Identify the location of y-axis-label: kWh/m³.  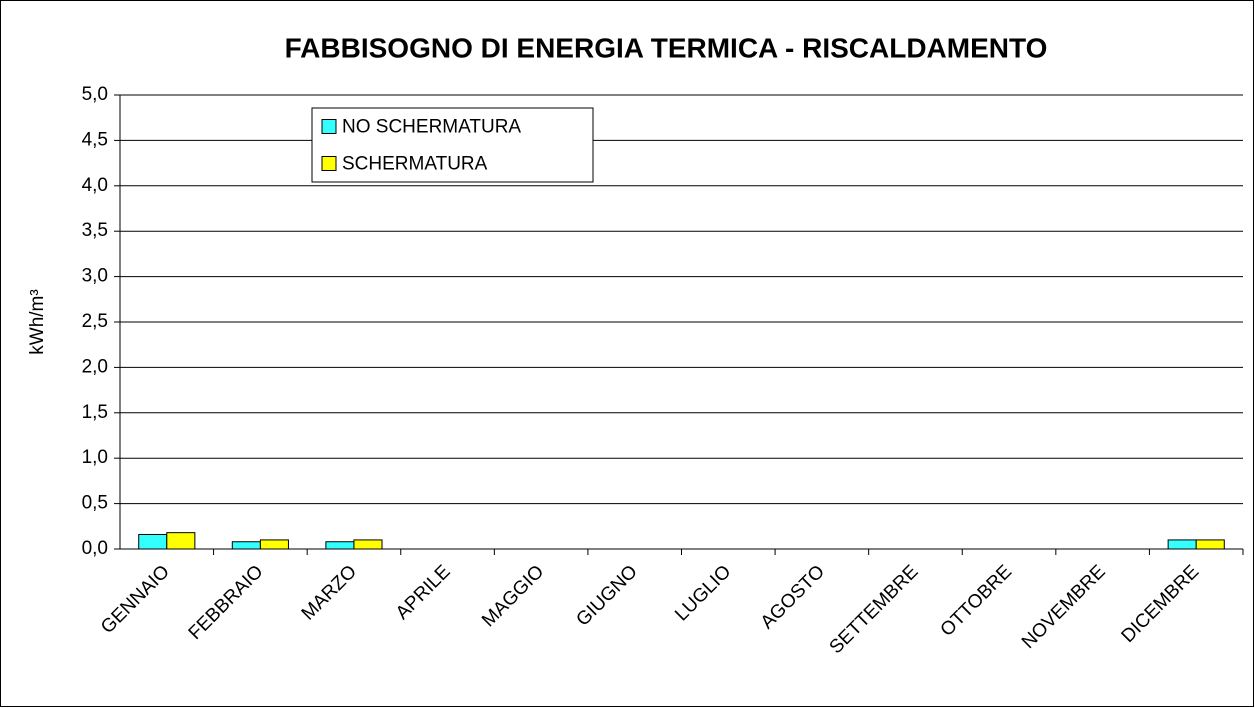
(37, 321).